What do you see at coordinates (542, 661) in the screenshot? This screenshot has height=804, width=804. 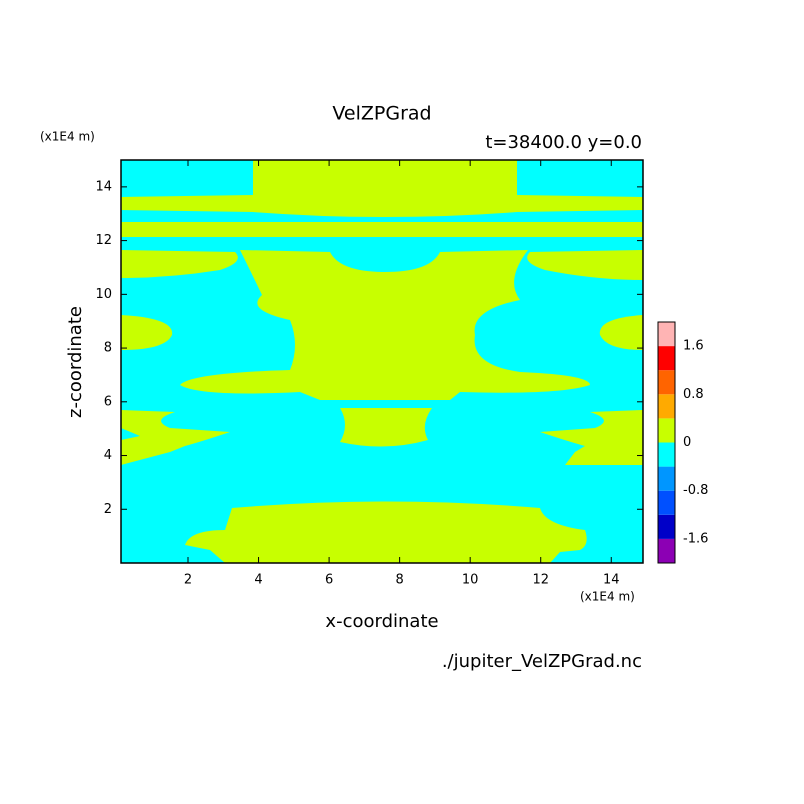 I see `source-file: ./jupiter_VelZPGrad.nc` at bounding box center [542, 661].